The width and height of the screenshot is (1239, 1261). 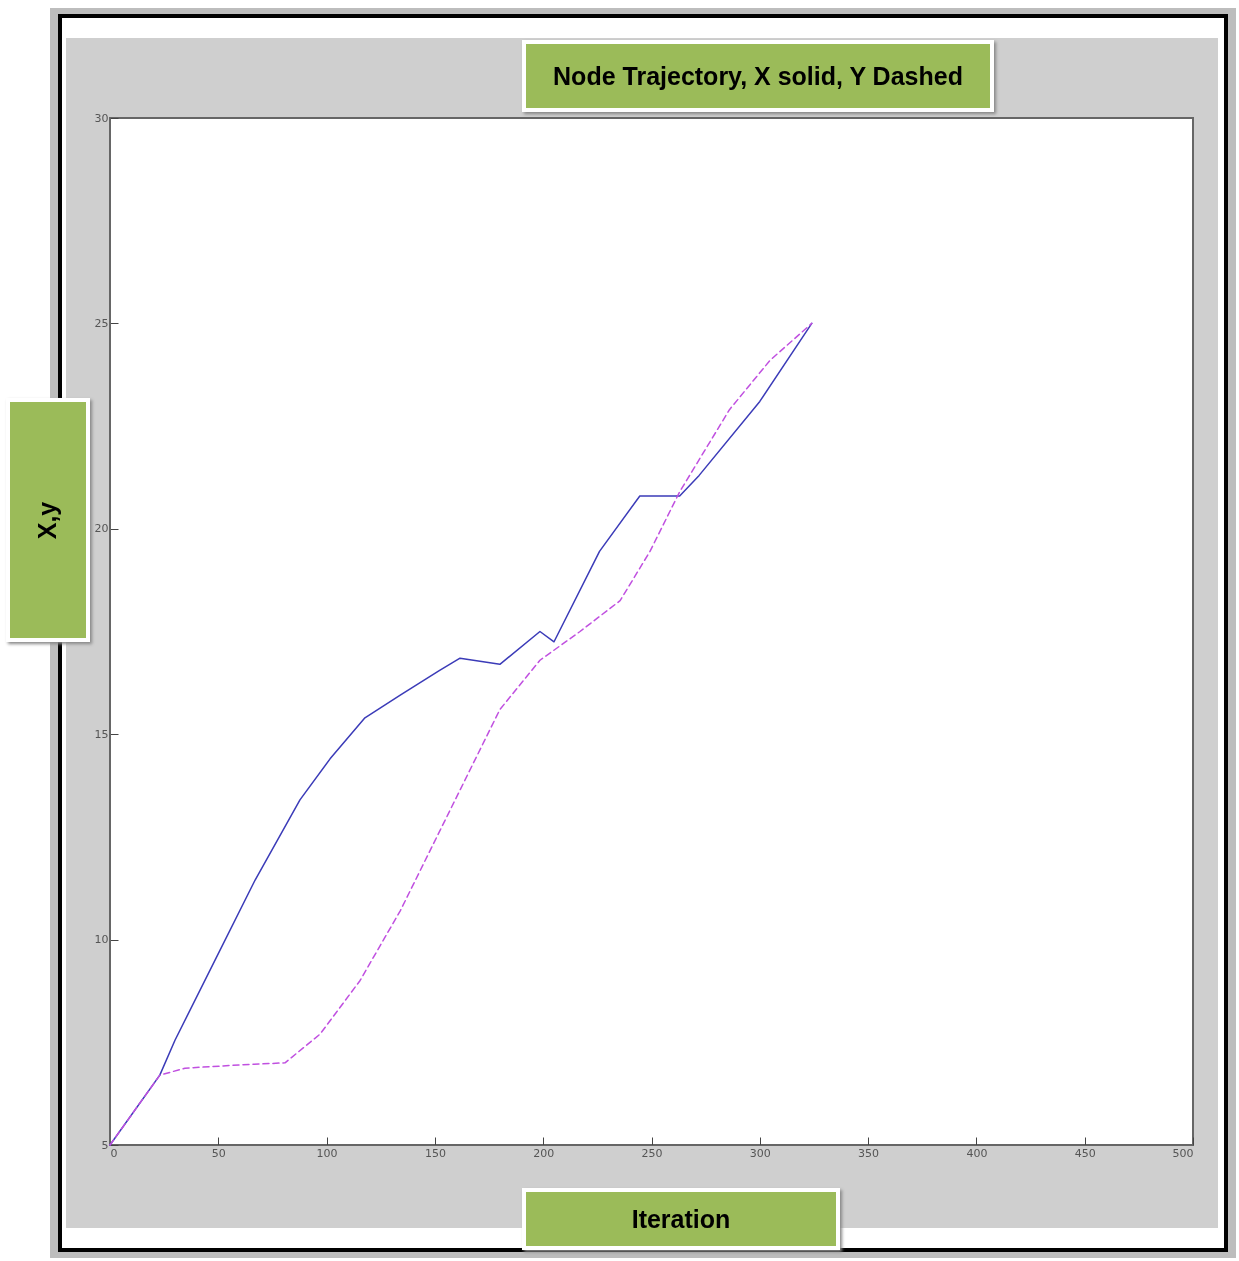 What do you see at coordinates (977, 1153) in the screenshot?
I see `x-tick-label: 400` at bounding box center [977, 1153].